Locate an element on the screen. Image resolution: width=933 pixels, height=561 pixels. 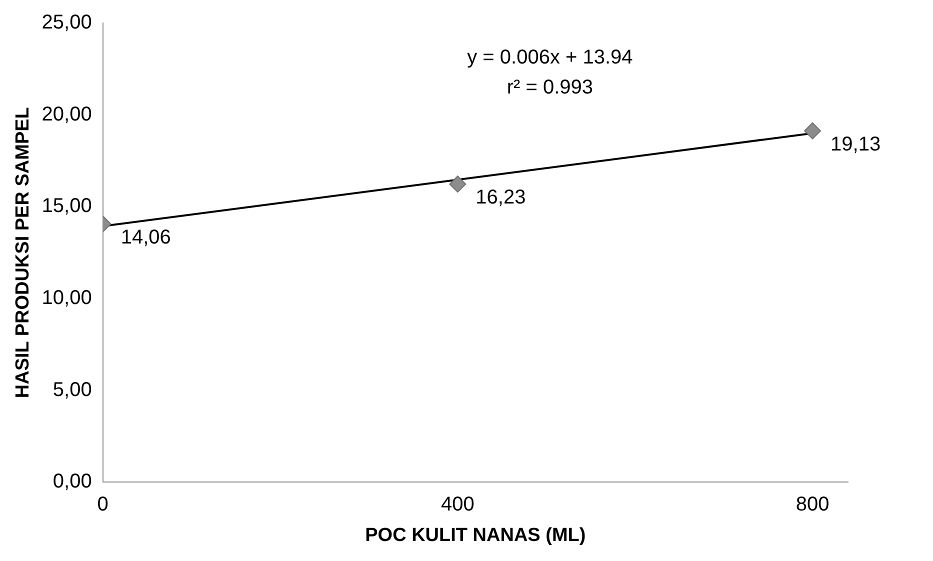
y-tick-label: 5,00 is located at coordinates (72, 389).